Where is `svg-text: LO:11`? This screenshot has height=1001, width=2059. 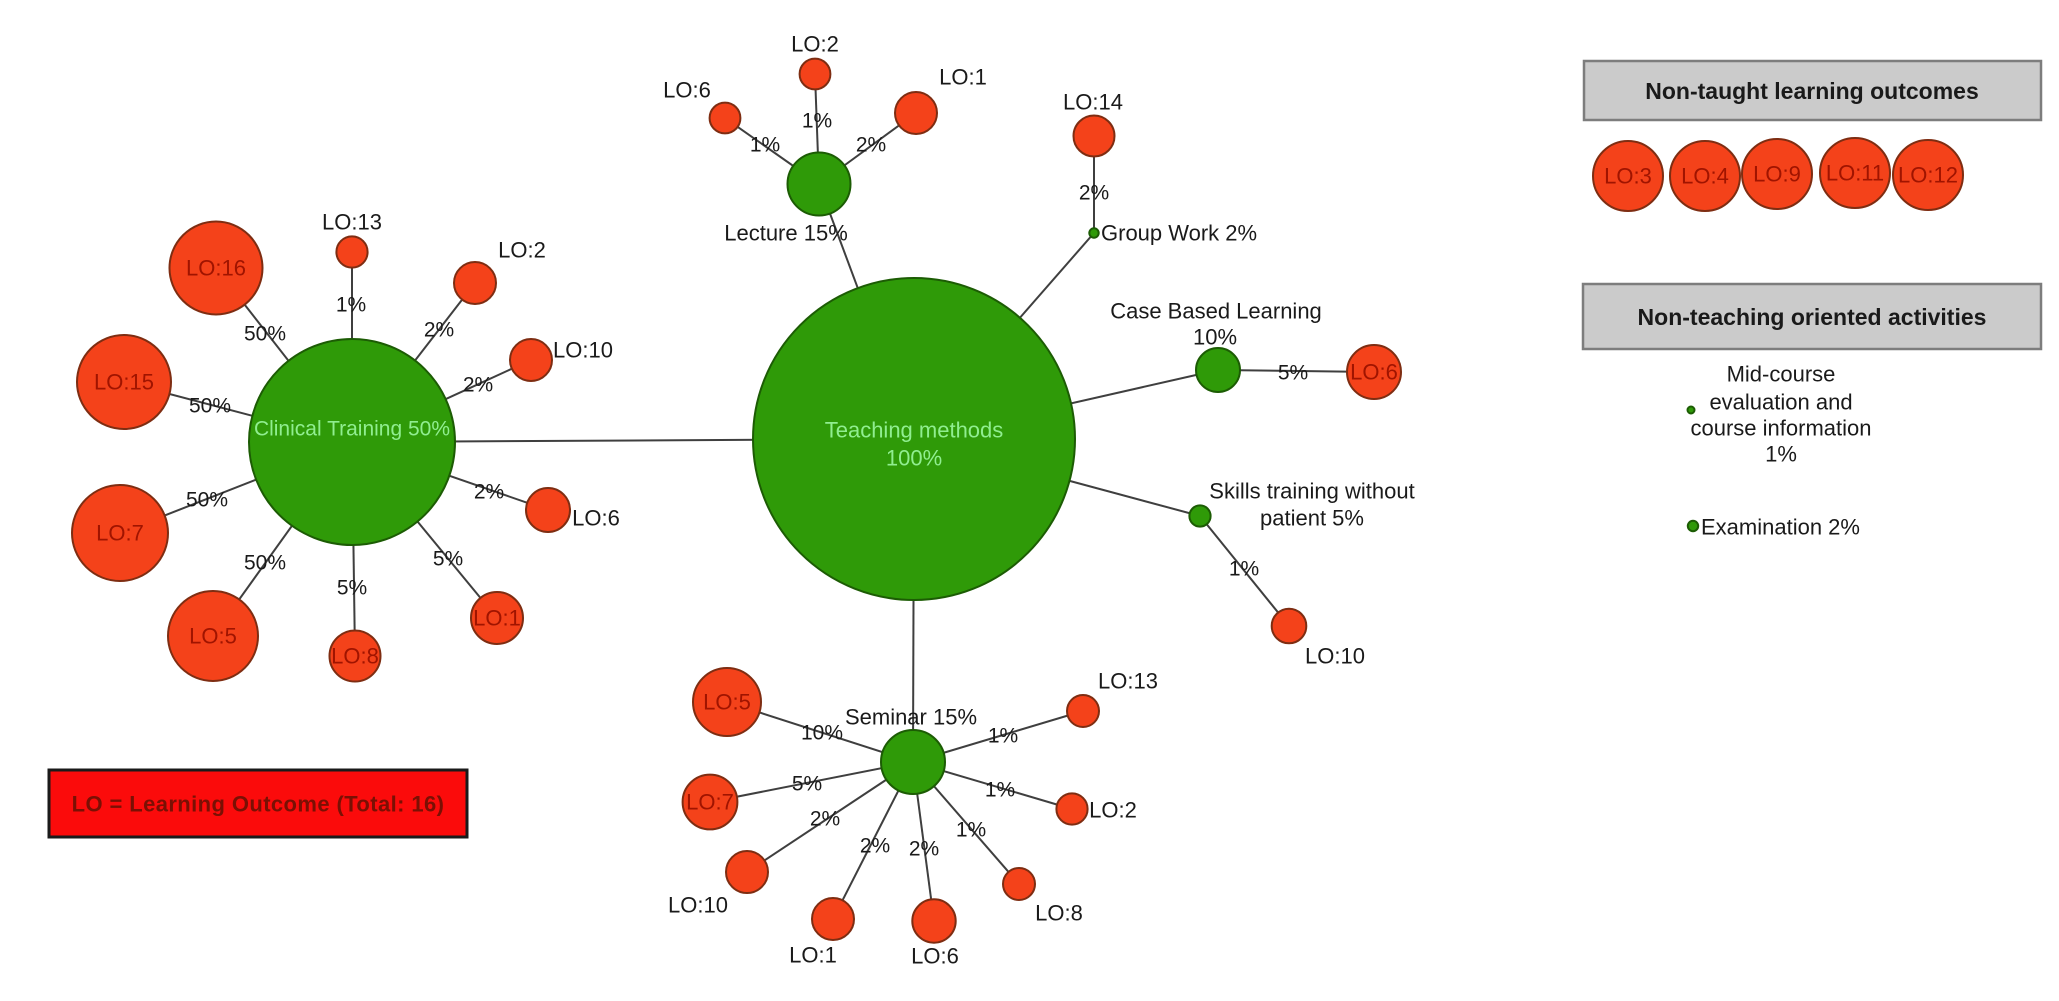 svg-text: LO:11 is located at coordinates (1855, 173).